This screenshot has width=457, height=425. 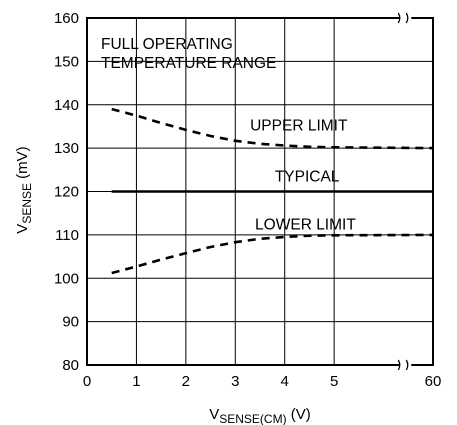 What do you see at coordinates (188, 63) in the screenshot?
I see `annotation-line-2: TEMPERATURE RANGE` at bounding box center [188, 63].